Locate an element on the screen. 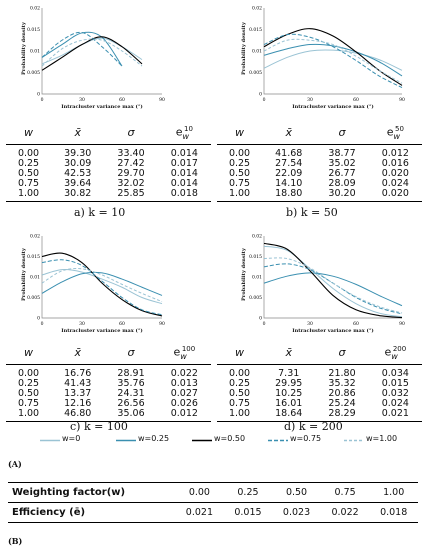 This screenshot has height=550, width=428. table-cell: 16.76 is located at coordinates (78, 373).